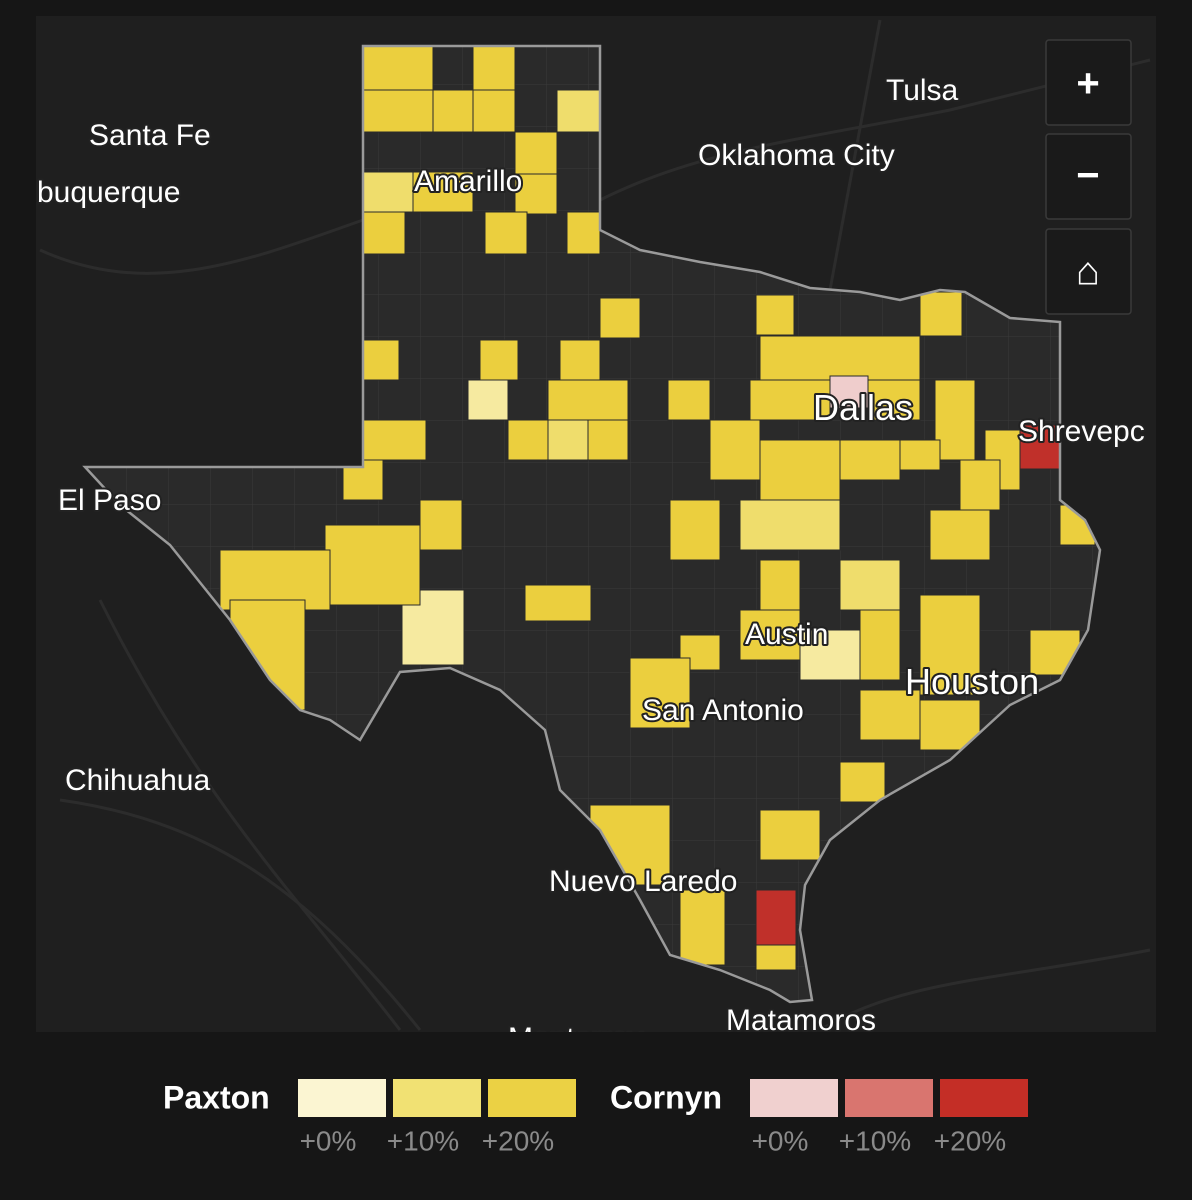  I want to click on zoom-out-icon: −, so click(1087, 176).